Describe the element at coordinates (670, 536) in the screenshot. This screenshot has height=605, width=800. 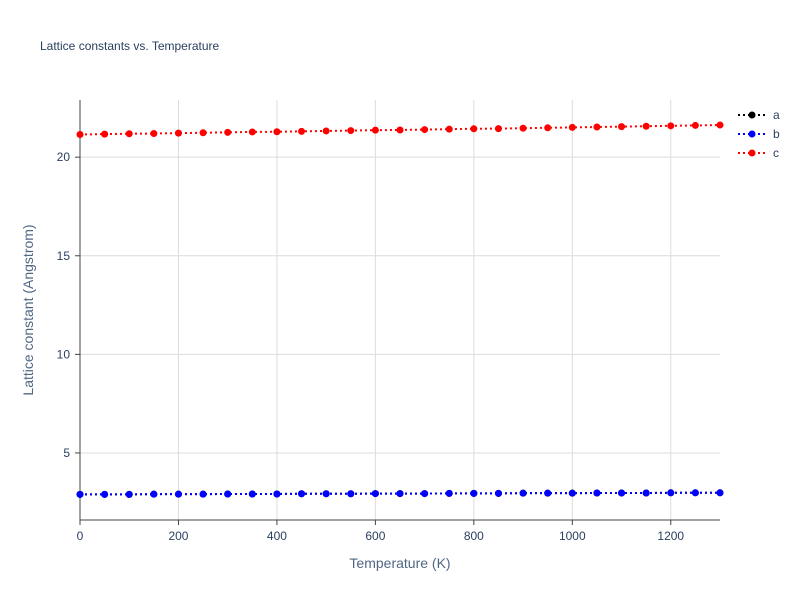
I see `x-tick-label: 1200` at that location.